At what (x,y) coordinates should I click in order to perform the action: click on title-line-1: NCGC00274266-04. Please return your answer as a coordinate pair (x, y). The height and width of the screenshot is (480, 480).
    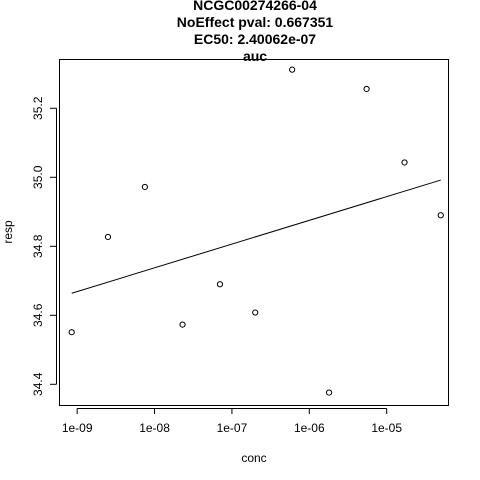
    Looking at the image, I should click on (255, 6).